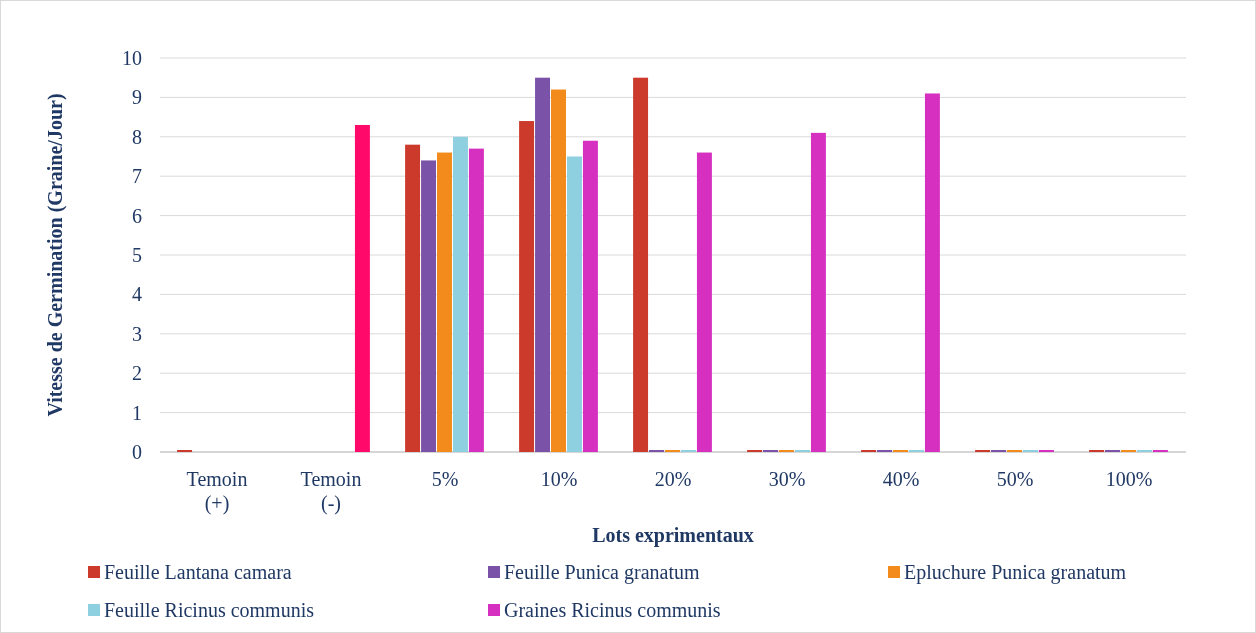 This screenshot has width=1256, height=633. Describe the element at coordinates (137, 97) in the screenshot. I see `y-tick-label: 9` at that location.